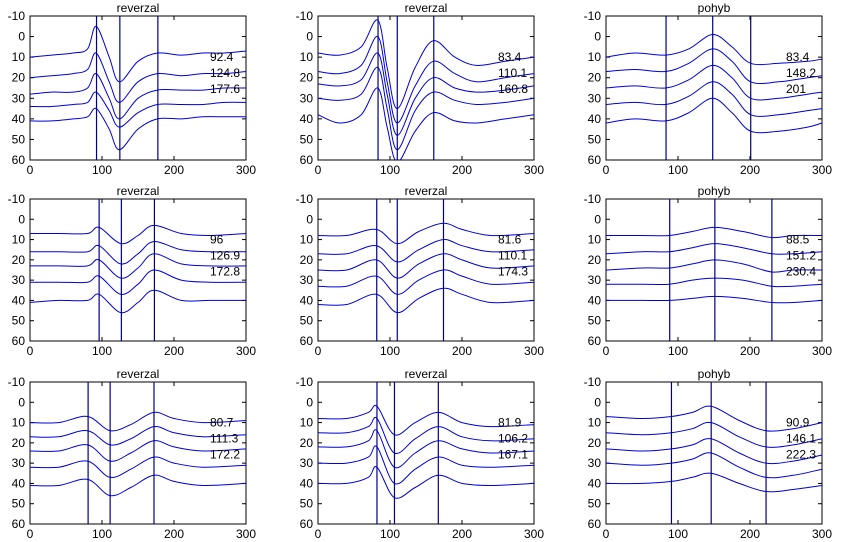  What do you see at coordinates (225, 256) in the screenshot?
I see `marker-value-label: 126.9` at bounding box center [225, 256].